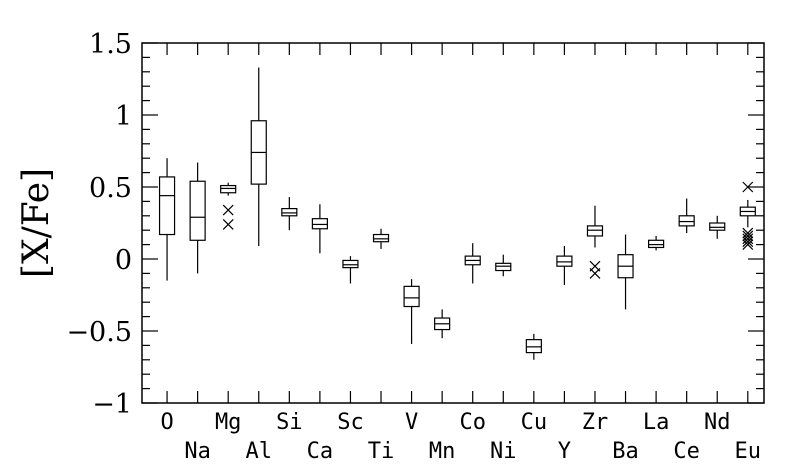 The height and width of the screenshot is (476, 790). Describe the element at coordinates (350, 422) in the screenshot. I see `x-category-label: Sc` at that location.